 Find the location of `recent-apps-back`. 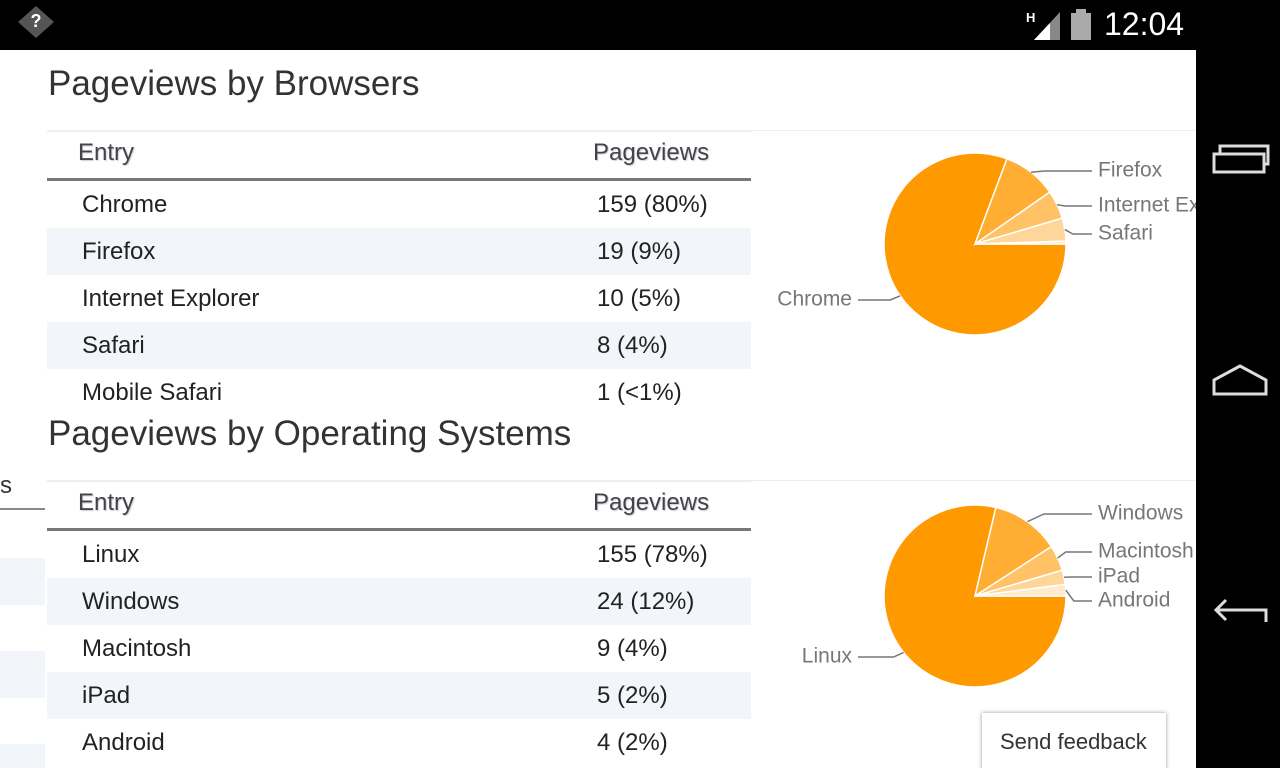

recent-apps-back is located at coordinates (1244, 155).